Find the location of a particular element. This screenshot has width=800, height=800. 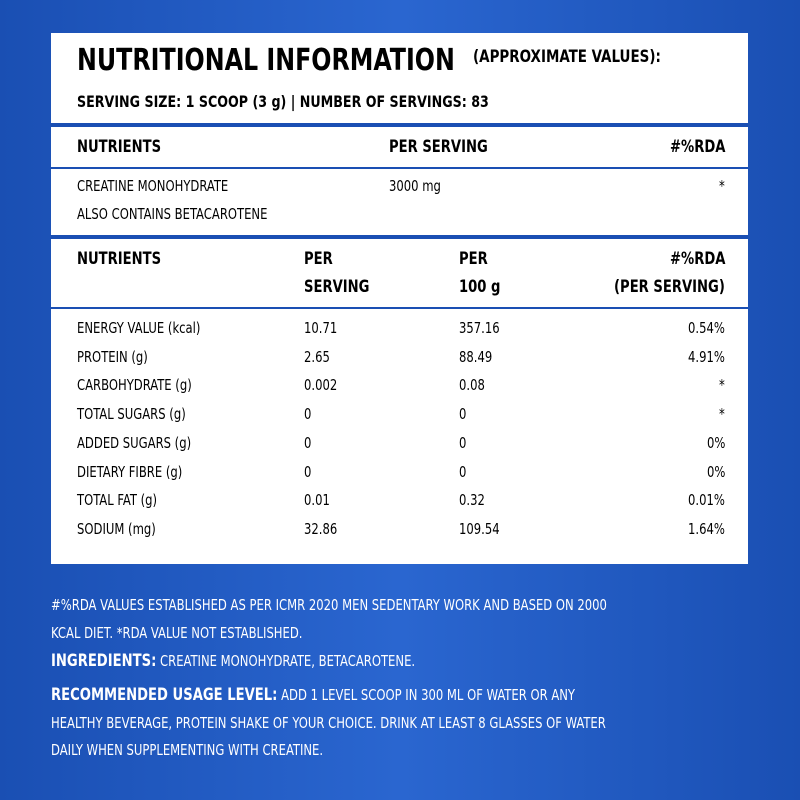

t2-header-per-100g-2: 100 g is located at coordinates (480, 287).